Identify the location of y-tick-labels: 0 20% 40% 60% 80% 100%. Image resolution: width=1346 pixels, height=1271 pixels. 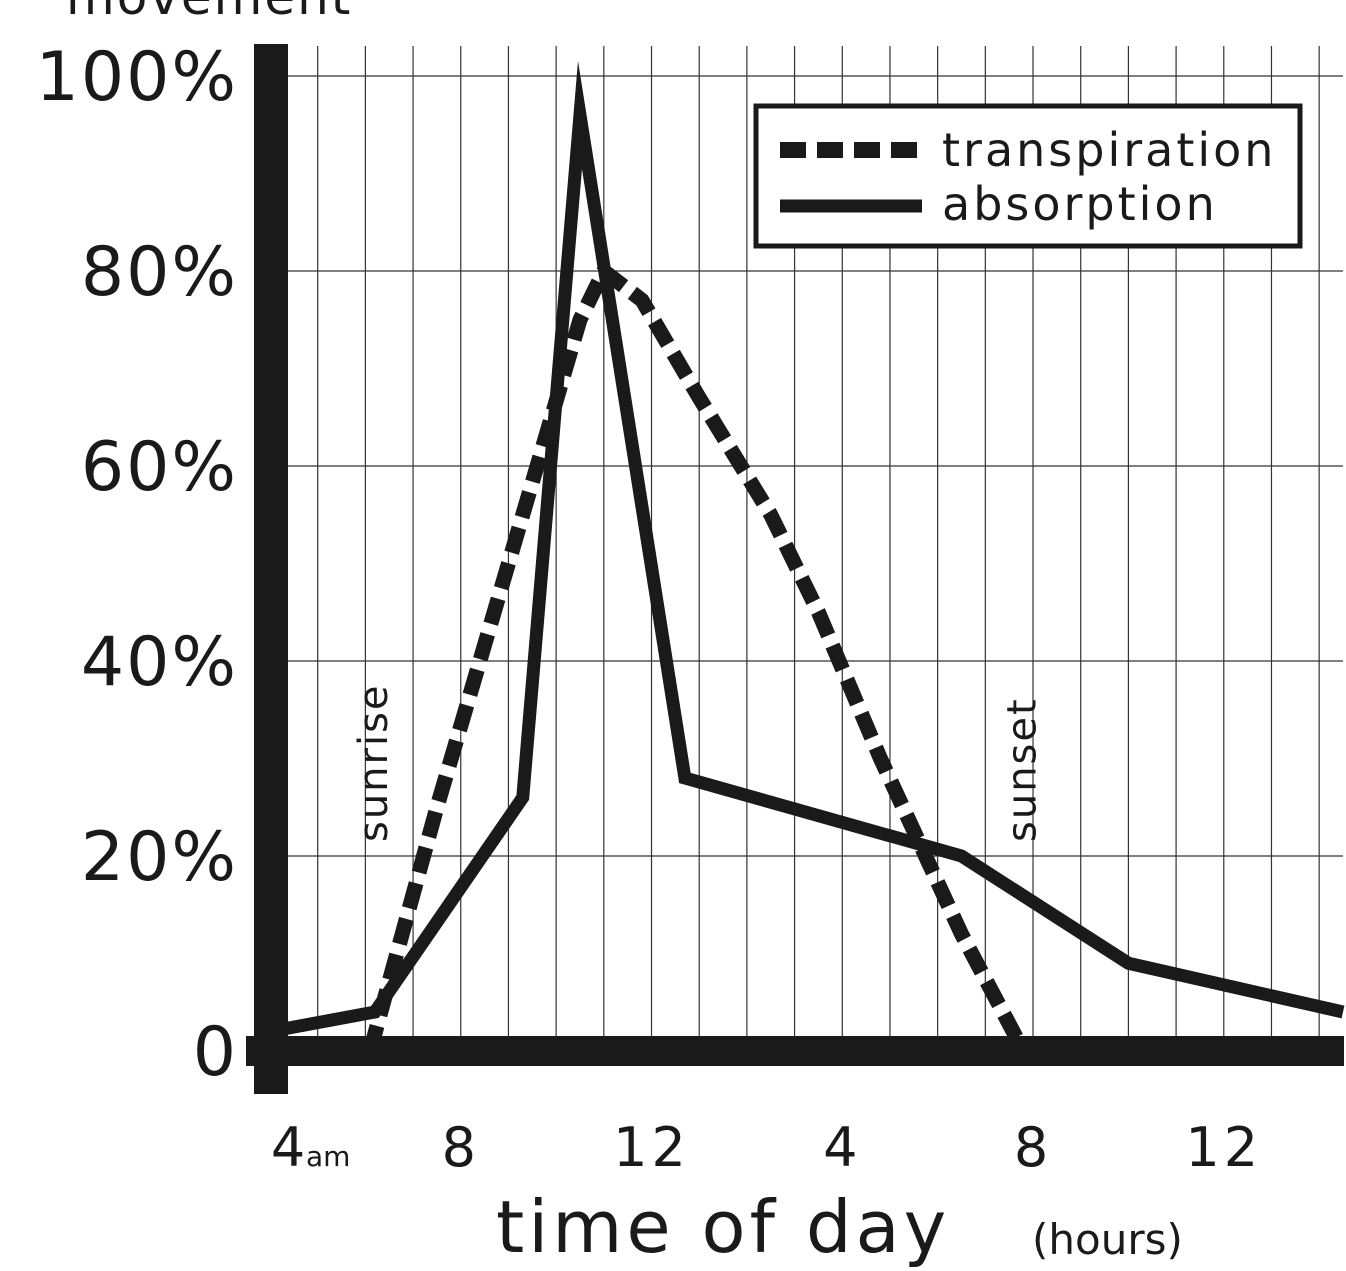
(137, 565).